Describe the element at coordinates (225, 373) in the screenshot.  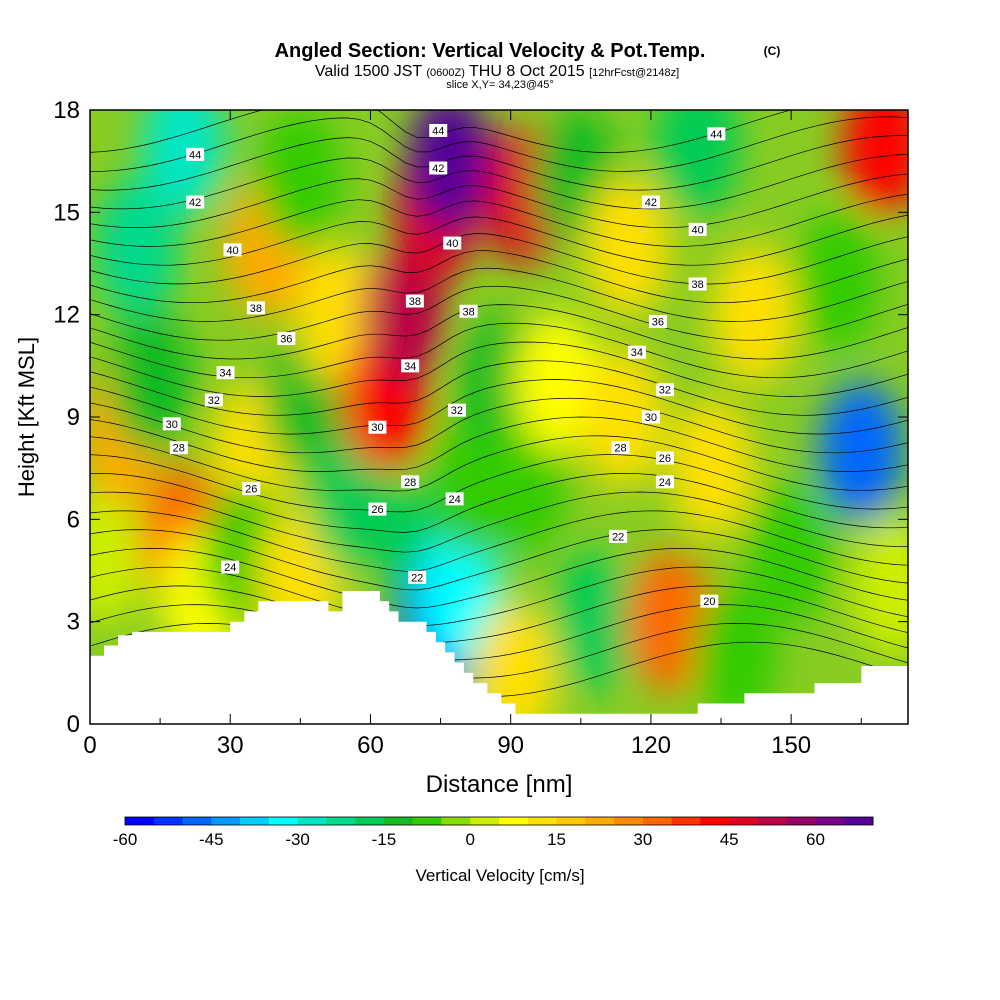
I see `contour-label-5: 34` at that location.